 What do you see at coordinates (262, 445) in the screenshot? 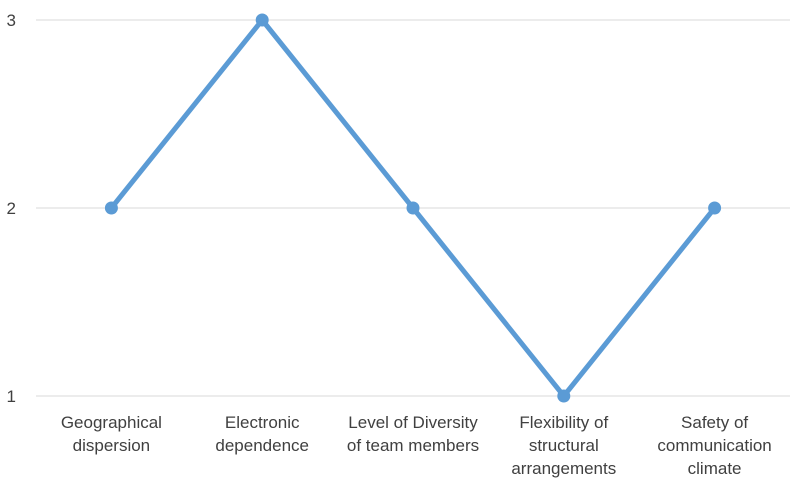
I see `x-category-label-line: dependence` at bounding box center [262, 445].